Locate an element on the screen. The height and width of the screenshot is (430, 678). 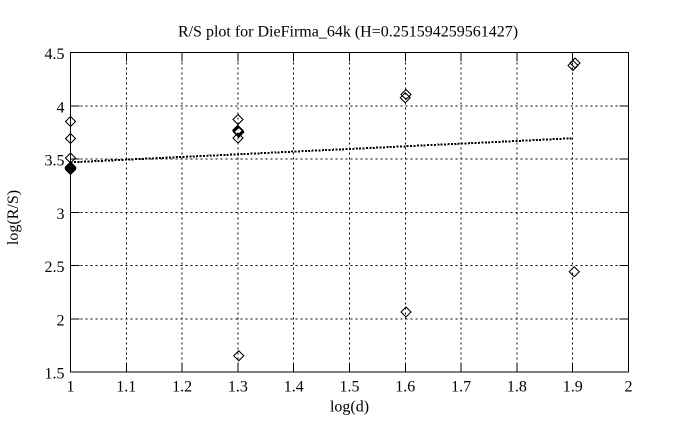
svg-text: 2.5 is located at coordinates (55, 267).